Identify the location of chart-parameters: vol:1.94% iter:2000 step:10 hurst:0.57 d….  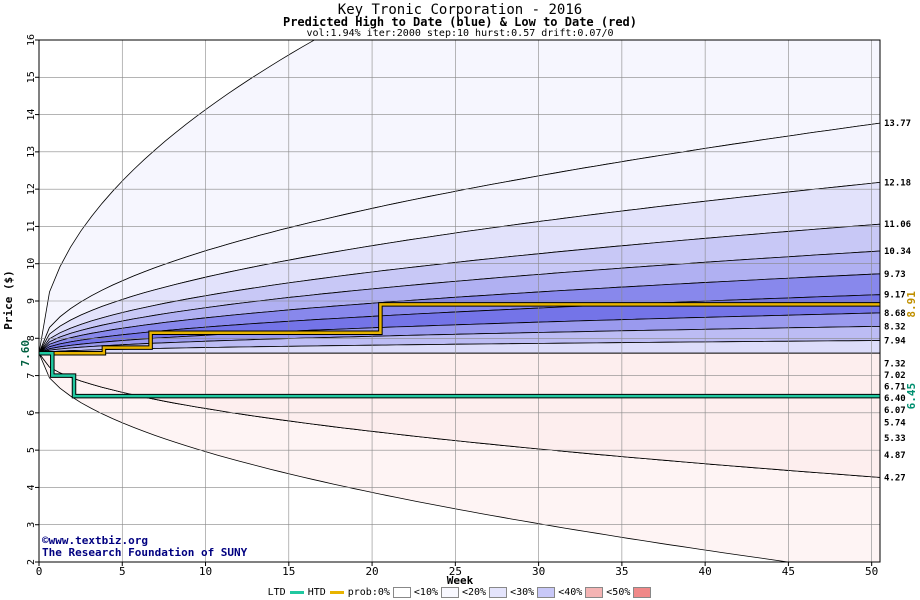
(460, 33).